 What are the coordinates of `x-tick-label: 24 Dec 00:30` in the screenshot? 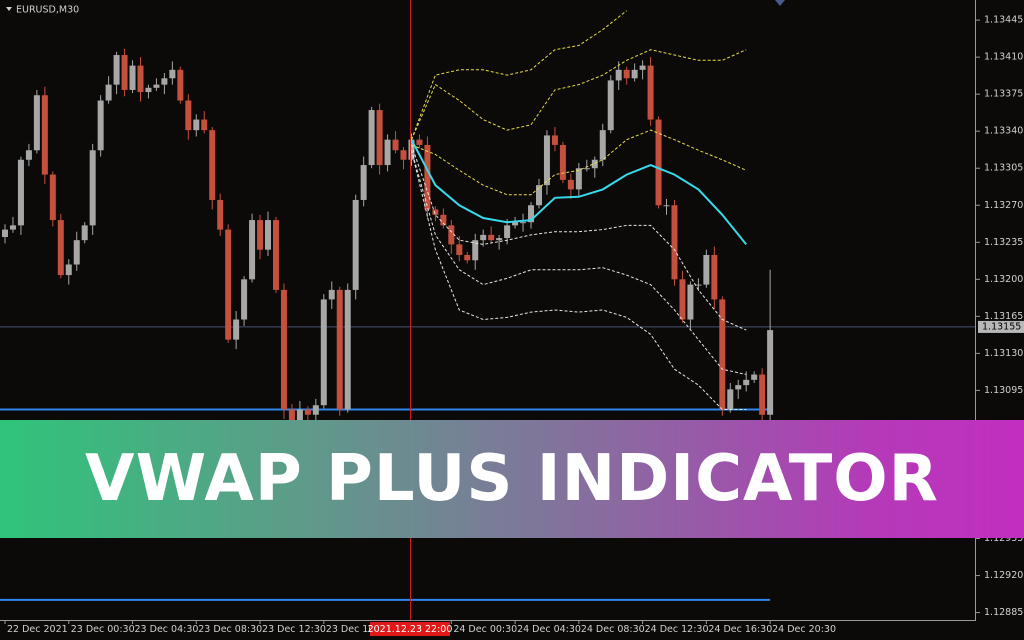 It's located at (485, 629).